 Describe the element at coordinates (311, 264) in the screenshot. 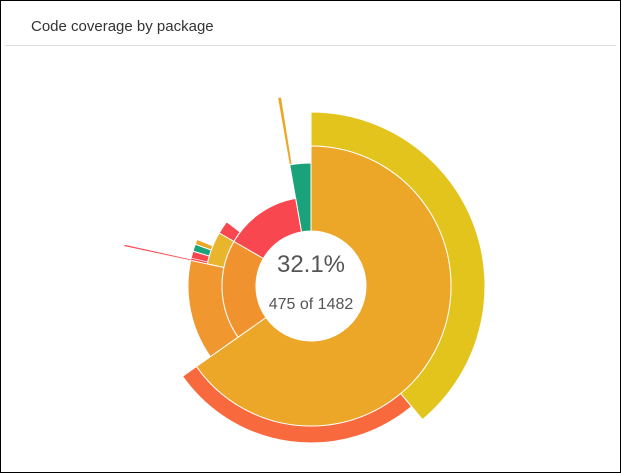

I see `center-value: 32.1%` at that location.